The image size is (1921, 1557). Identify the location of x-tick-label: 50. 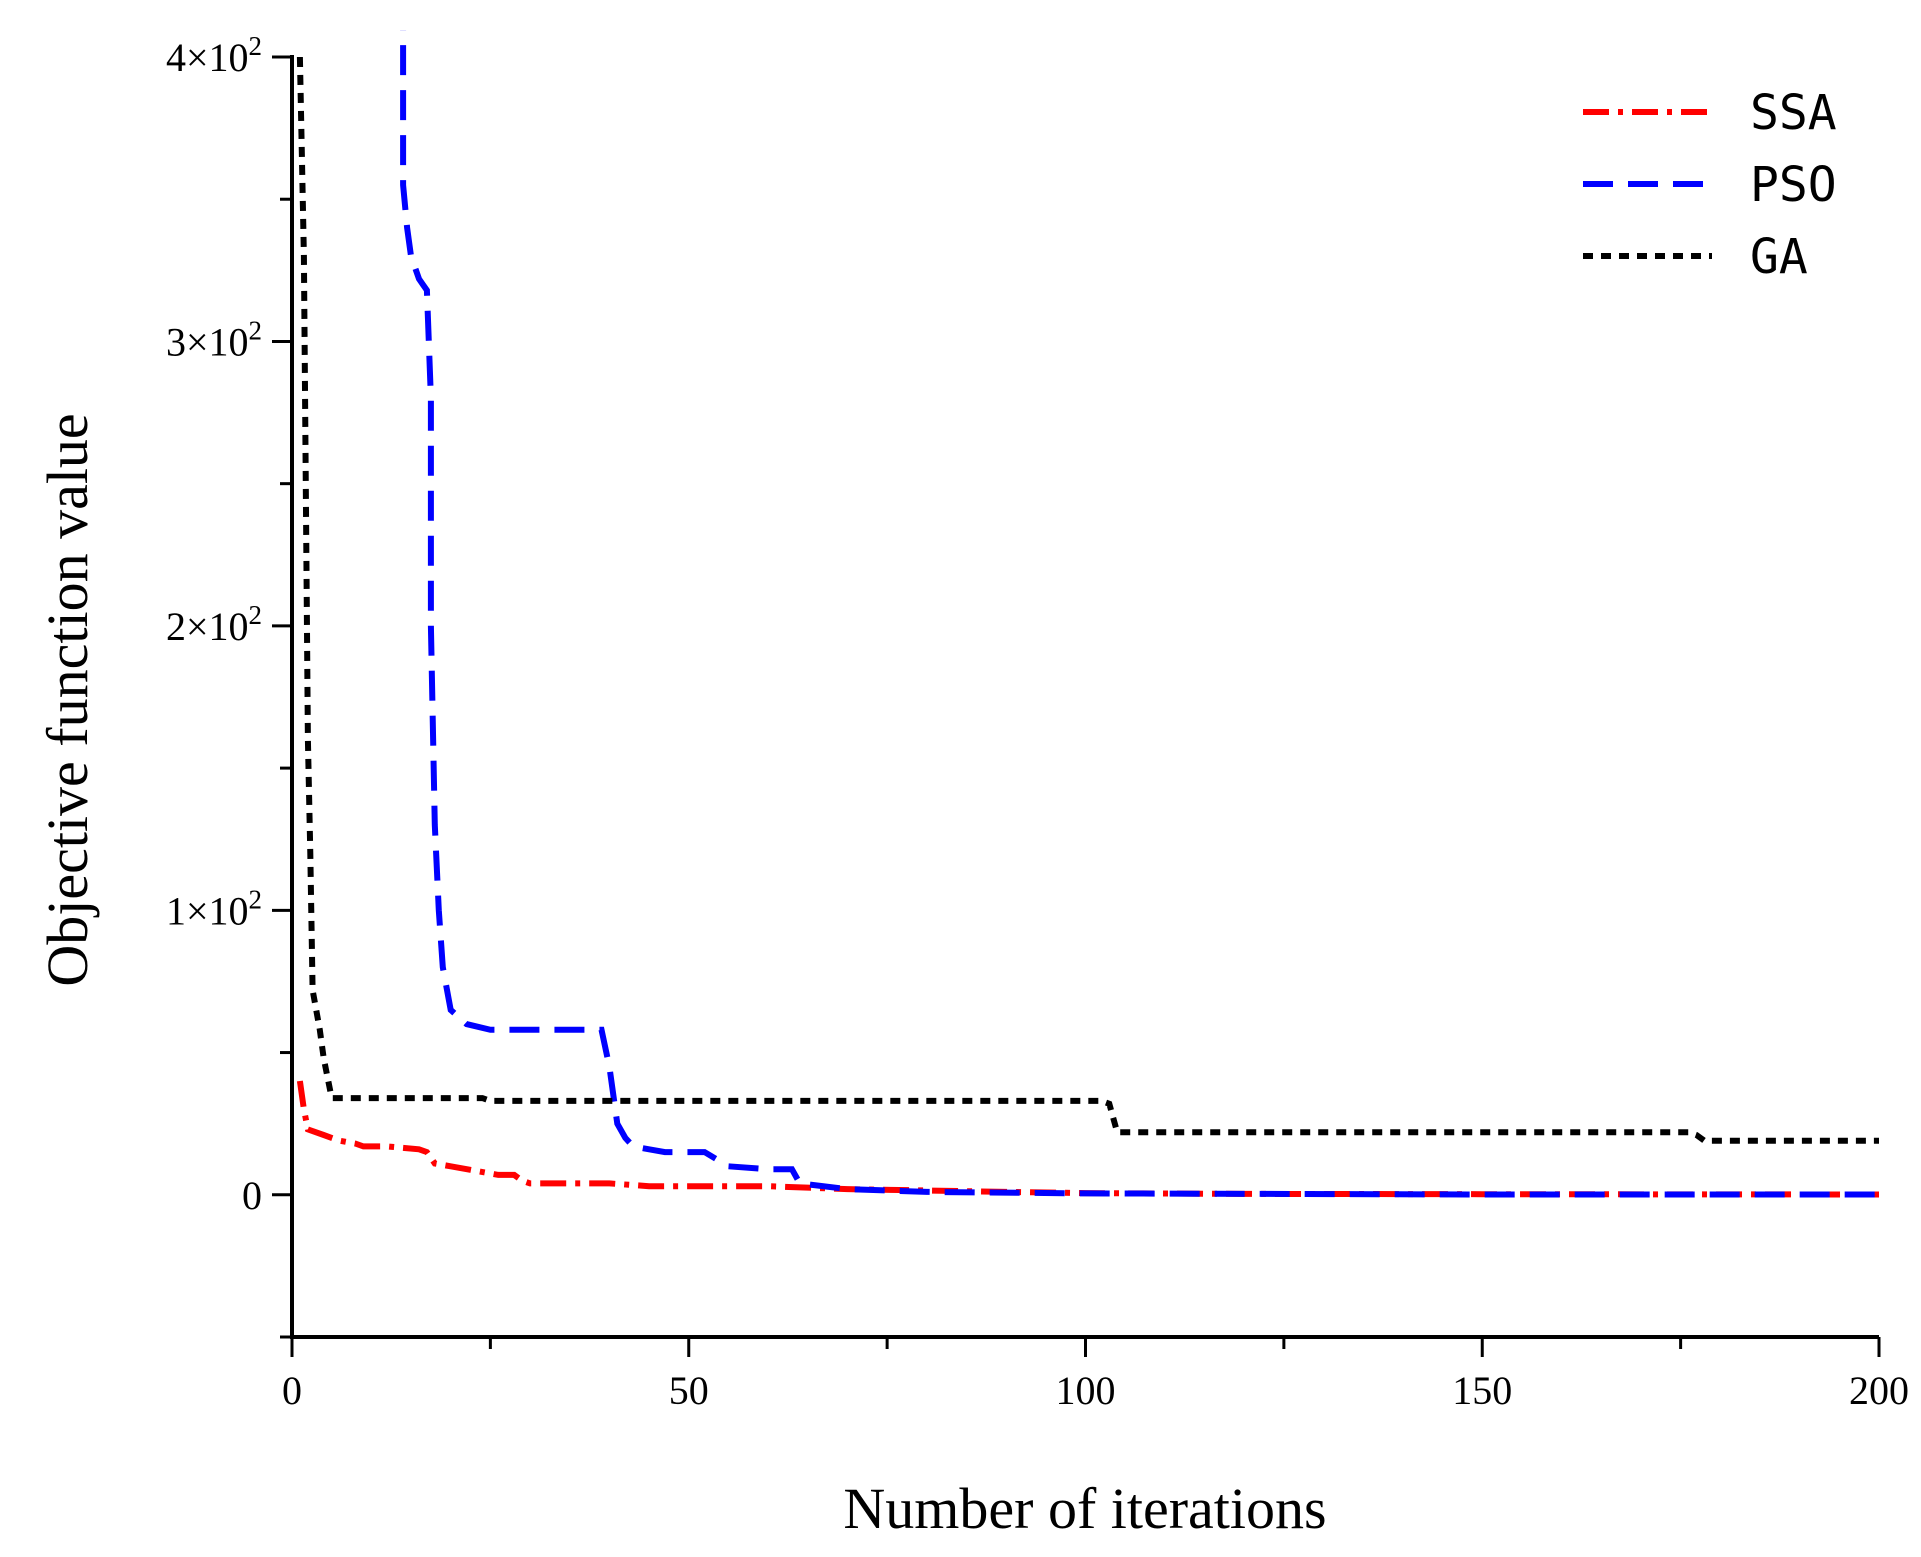
(689, 1390).